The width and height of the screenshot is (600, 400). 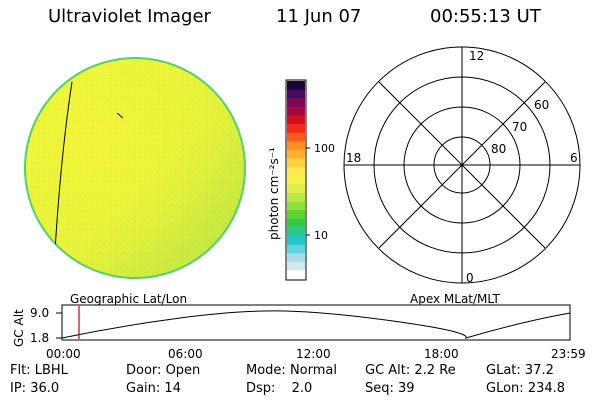 What do you see at coordinates (541, 105) in the screenshot?
I see `polar-label-60: 60` at bounding box center [541, 105].